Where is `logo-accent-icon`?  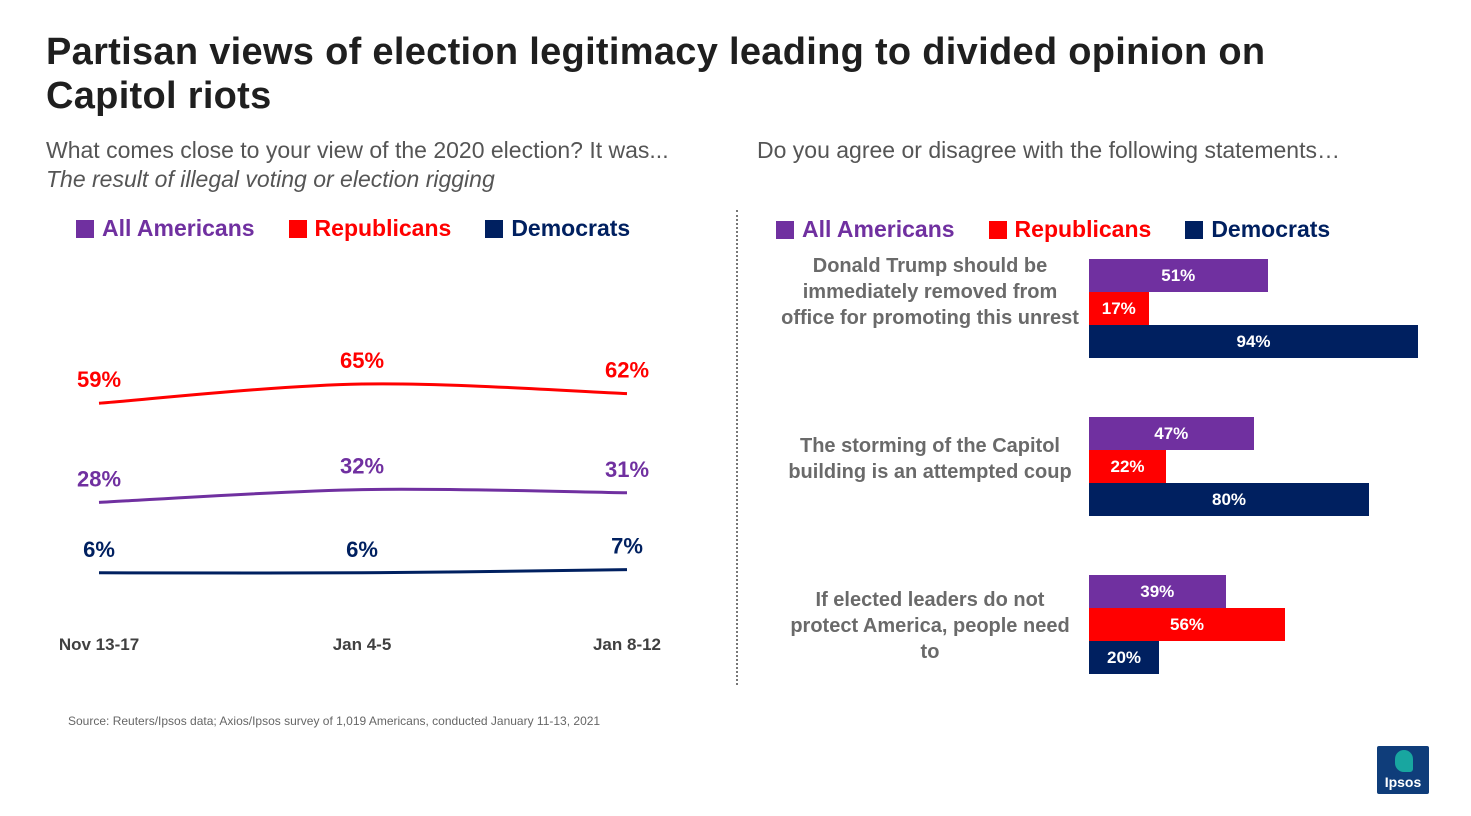
logo-accent-icon is located at coordinates (1404, 761).